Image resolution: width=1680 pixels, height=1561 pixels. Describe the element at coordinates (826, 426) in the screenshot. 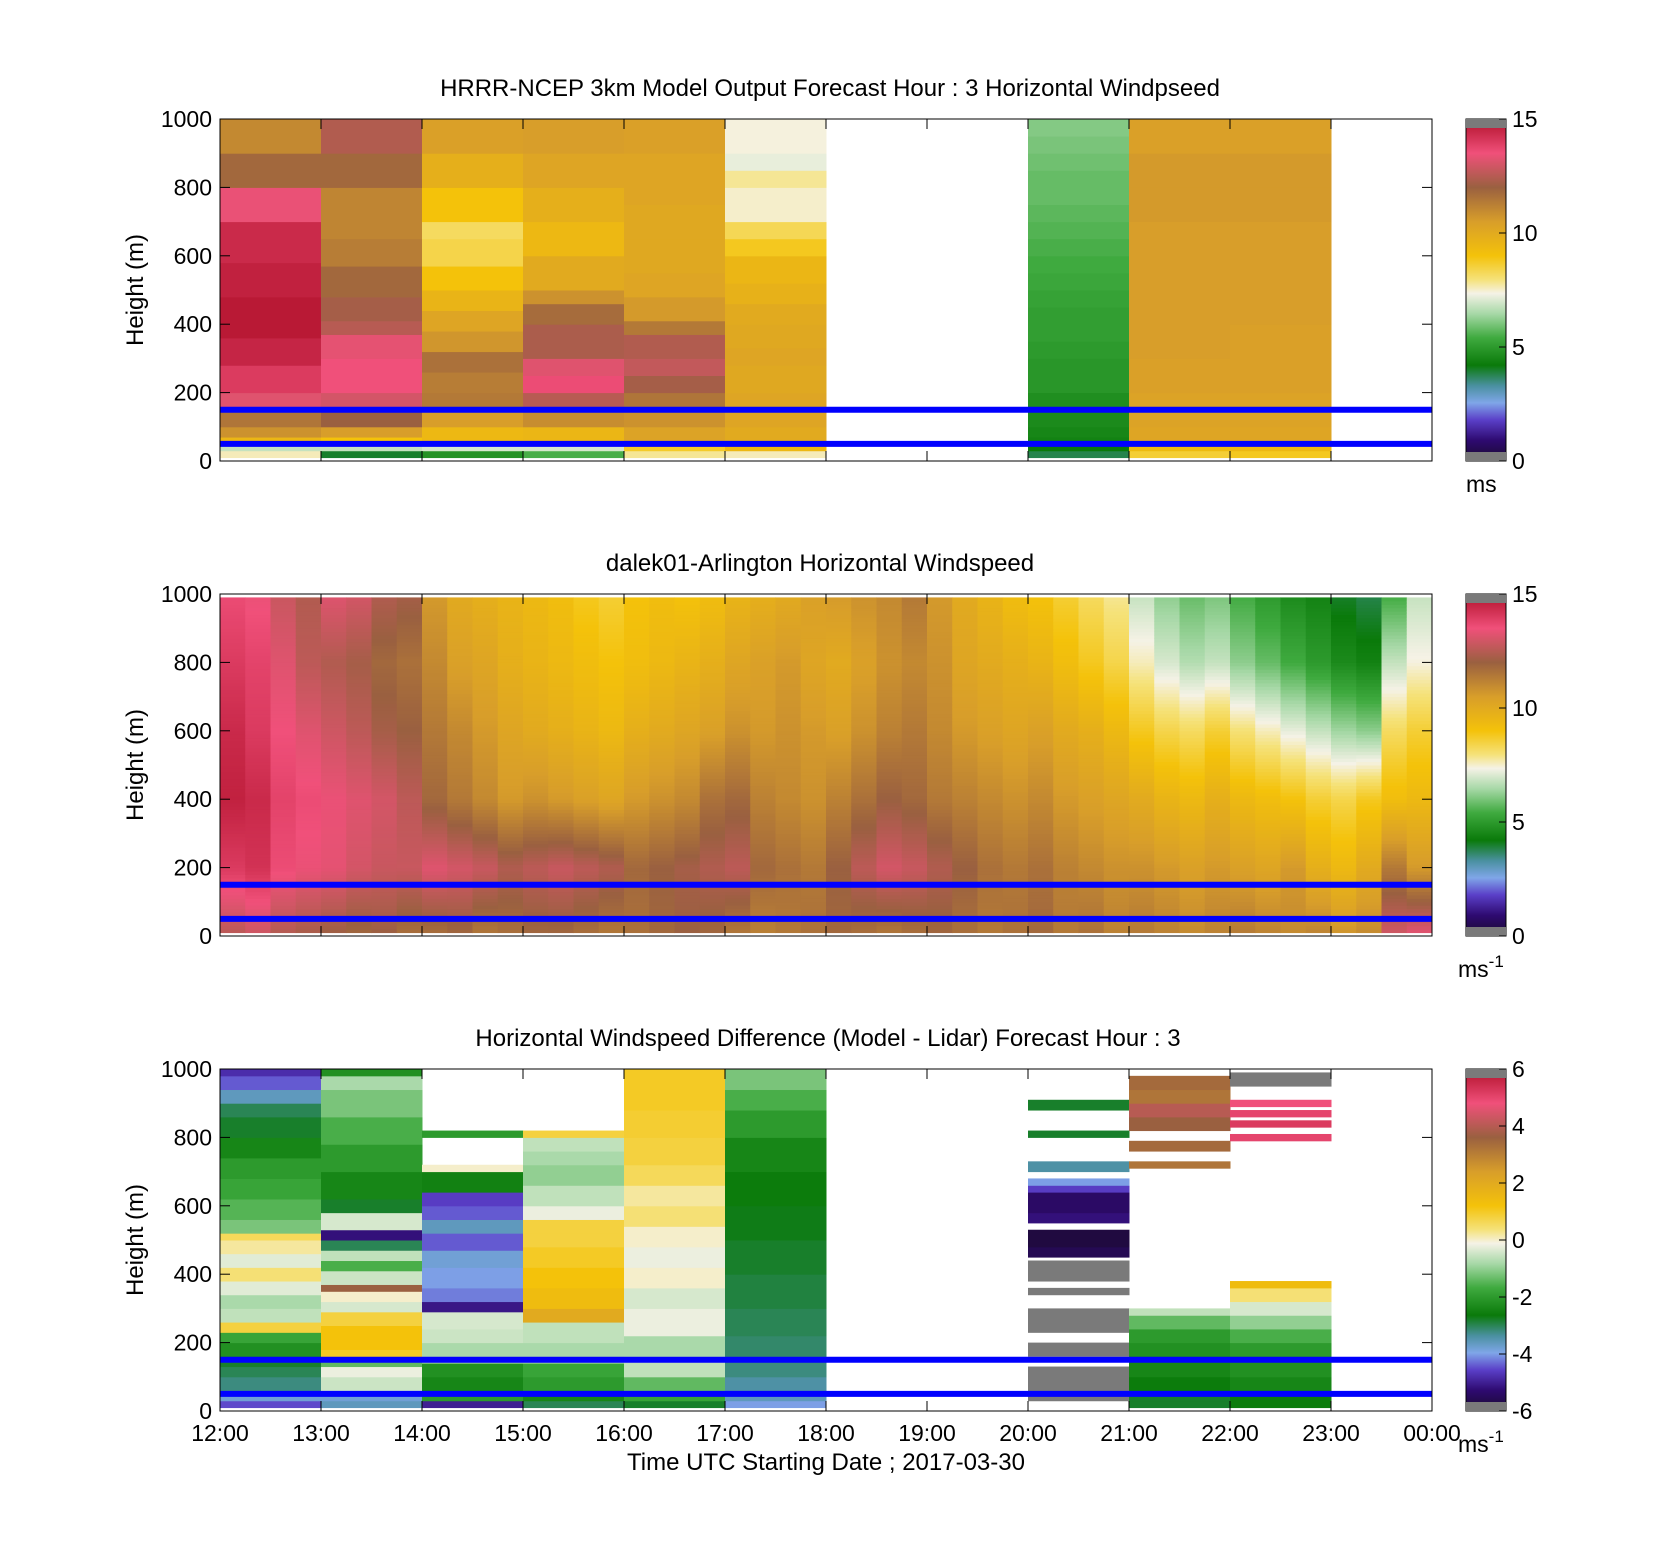

I see `panel-model-reference-lines` at that location.